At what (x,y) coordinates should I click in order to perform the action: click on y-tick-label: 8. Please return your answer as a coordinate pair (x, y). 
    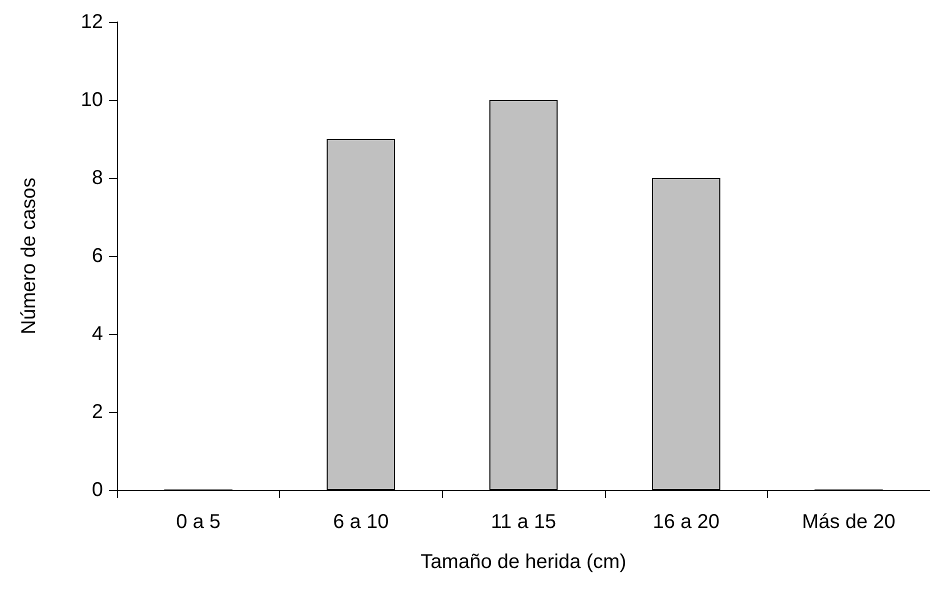
    Looking at the image, I should click on (97, 178).